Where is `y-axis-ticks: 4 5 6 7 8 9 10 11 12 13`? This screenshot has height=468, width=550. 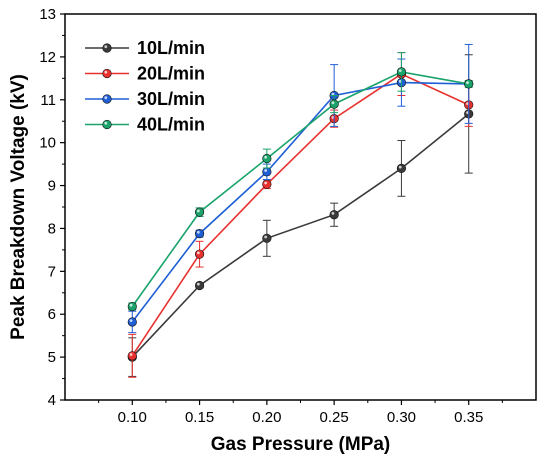
y-axis-ticks: 4 5 6 7 8 9 10 11 12 13 is located at coordinates (52, 207).